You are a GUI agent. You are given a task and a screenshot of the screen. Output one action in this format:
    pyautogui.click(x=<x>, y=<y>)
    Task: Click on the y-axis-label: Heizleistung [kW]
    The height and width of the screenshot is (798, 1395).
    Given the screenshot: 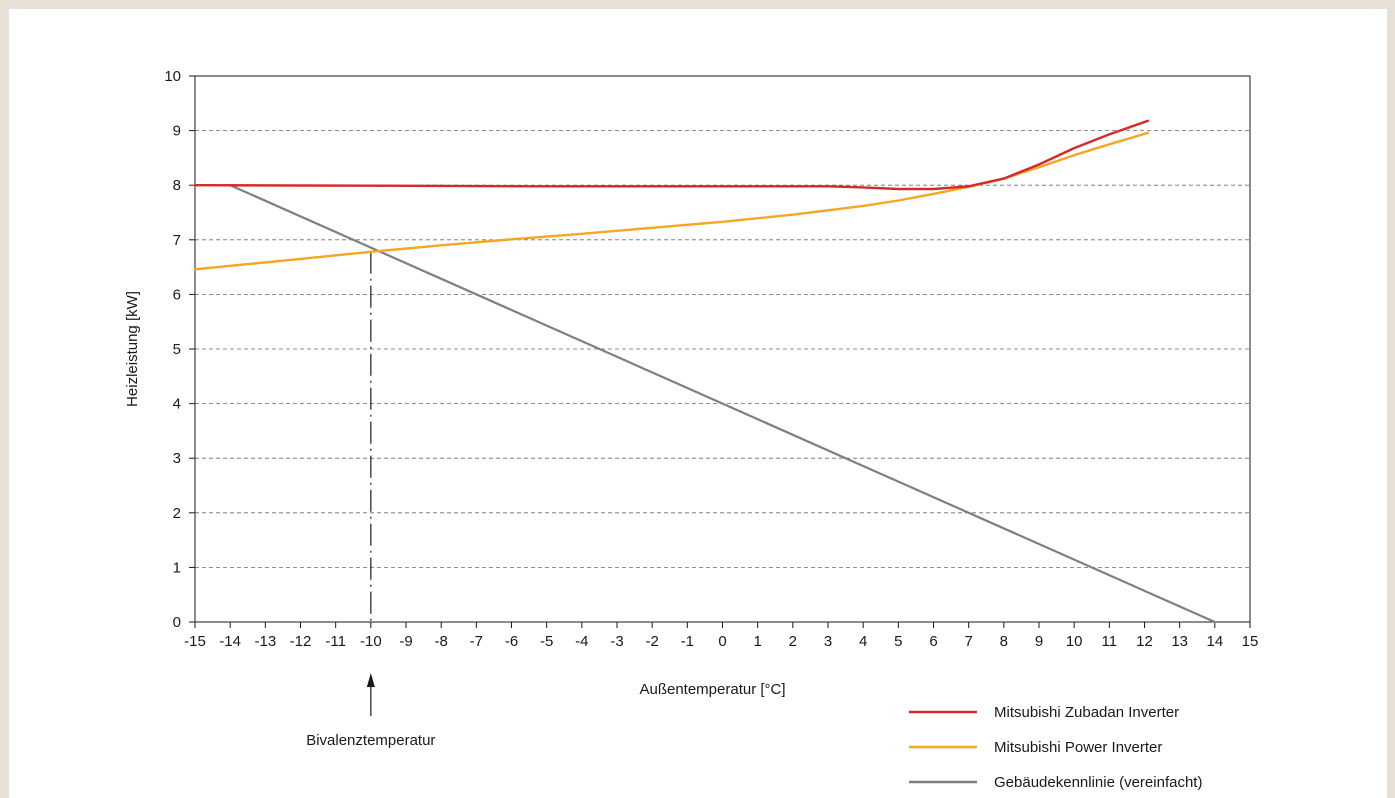 What is the action you would take?
    pyautogui.click(x=132, y=349)
    